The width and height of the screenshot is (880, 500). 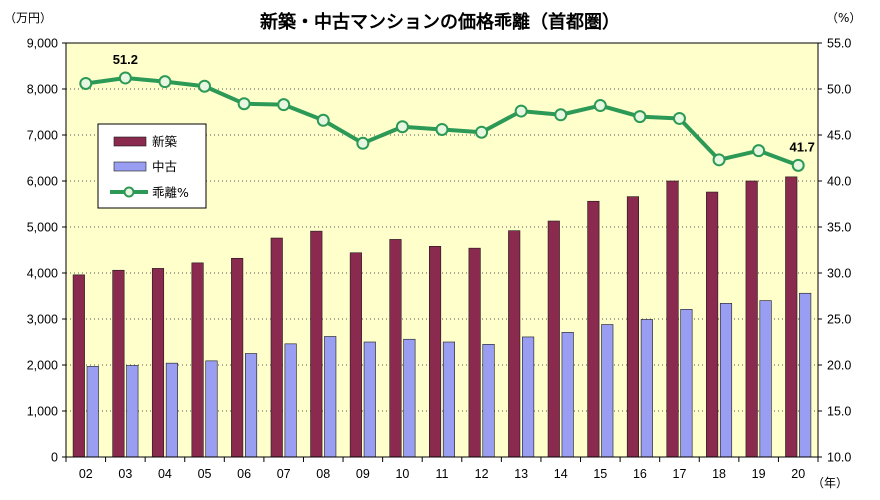 I want to click on x-tick-label-12: 12, so click(x=482, y=474).